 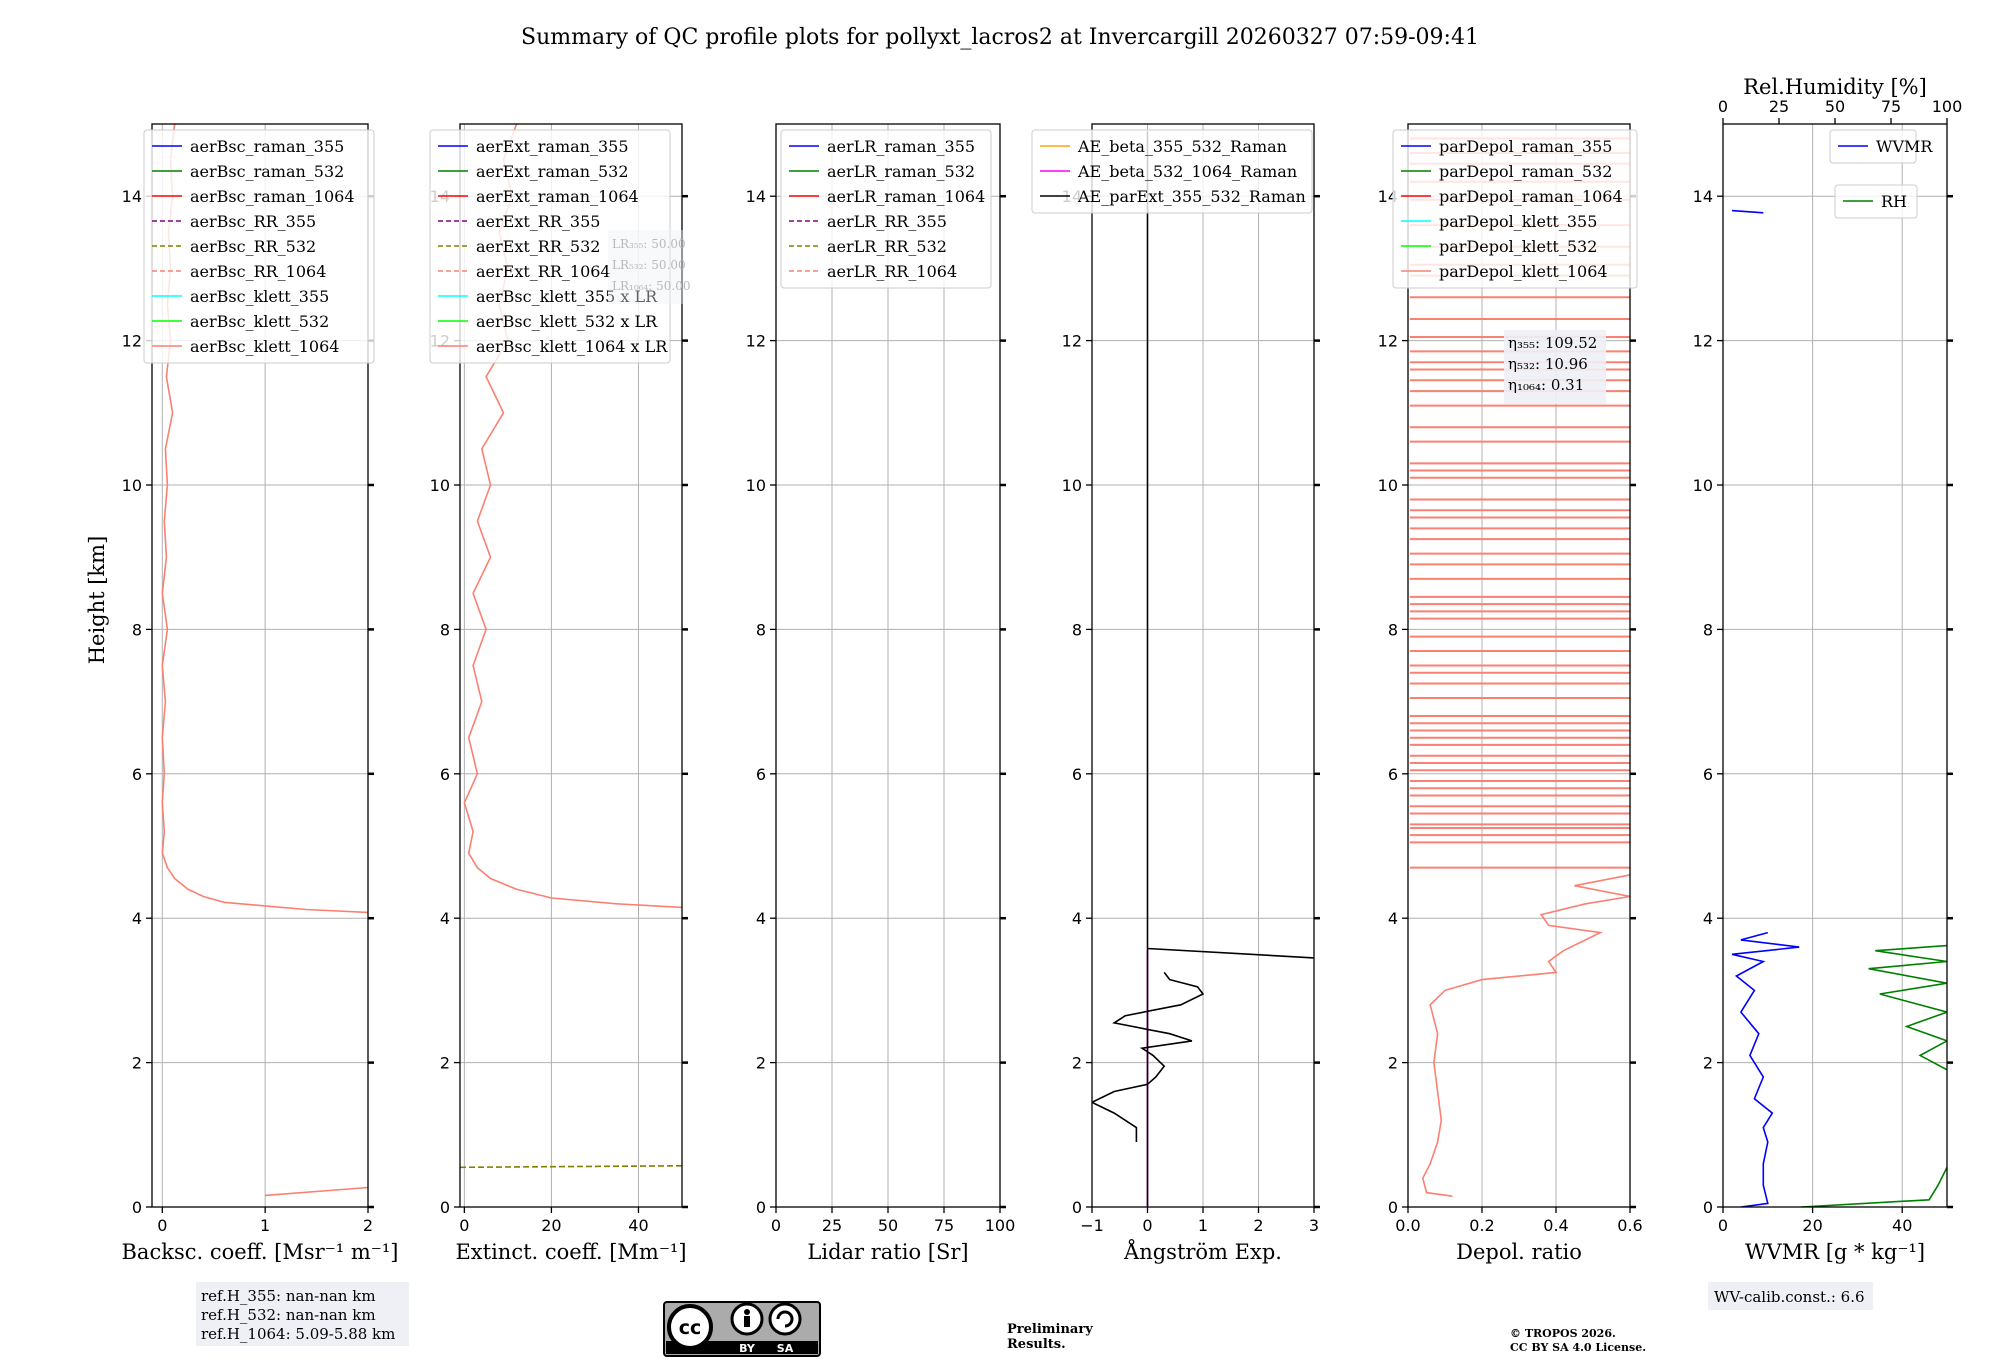 What do you see at coordinates (1835, 106) in the screenshot?
I see `x2-tick-label: 50` at bounding box center [1835, 106].